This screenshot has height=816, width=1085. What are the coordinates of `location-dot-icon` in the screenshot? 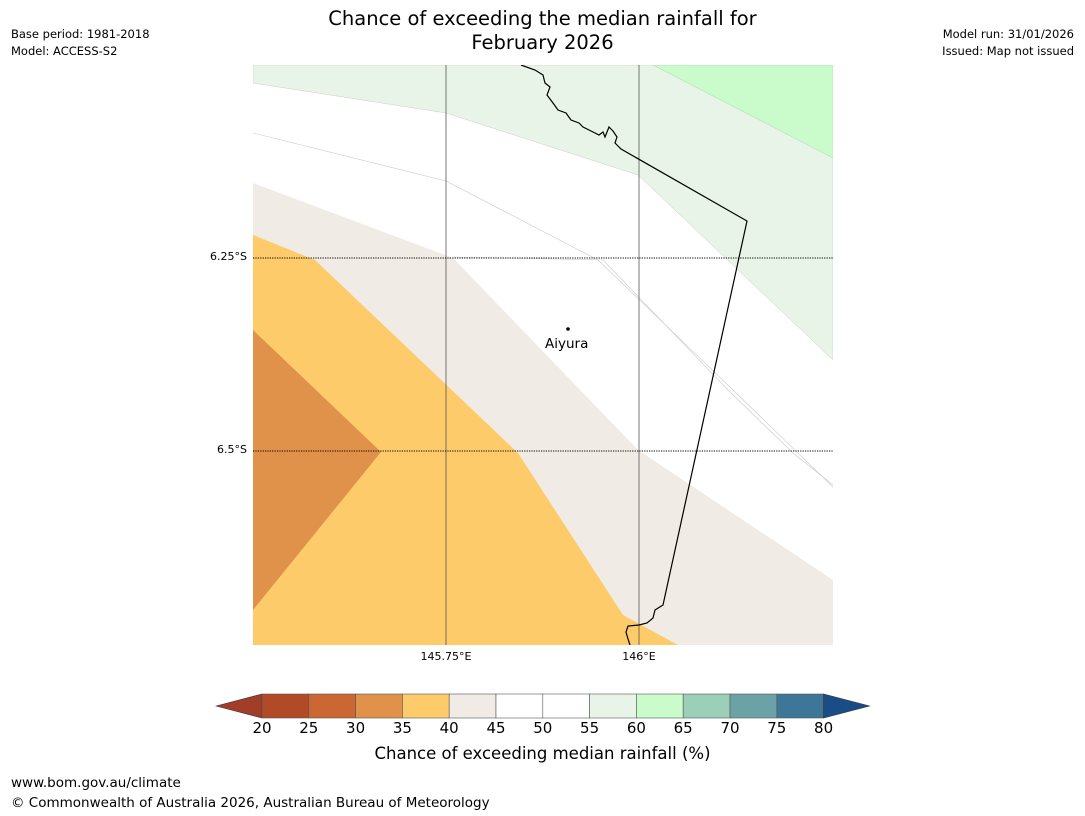 It's located at (568, 329).